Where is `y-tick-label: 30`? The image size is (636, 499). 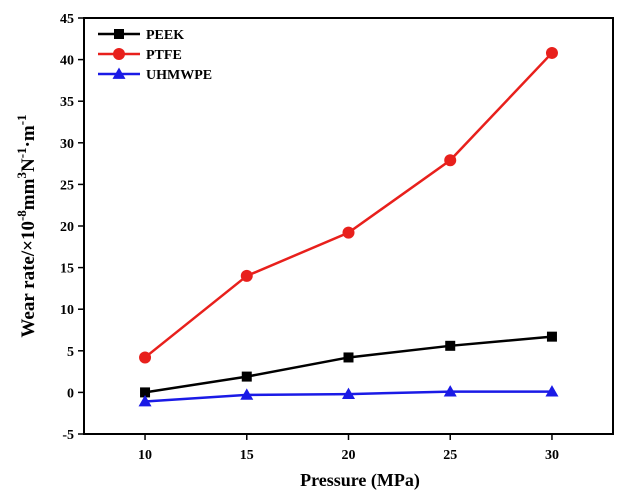 y-tick-label: 30 is located at coordinates (67, 144).